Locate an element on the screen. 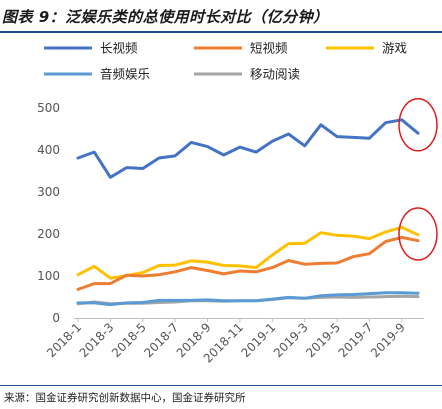 The image size is (442, 409). legend-label-4: 移动阅读 is located at coordinates (275, 74).